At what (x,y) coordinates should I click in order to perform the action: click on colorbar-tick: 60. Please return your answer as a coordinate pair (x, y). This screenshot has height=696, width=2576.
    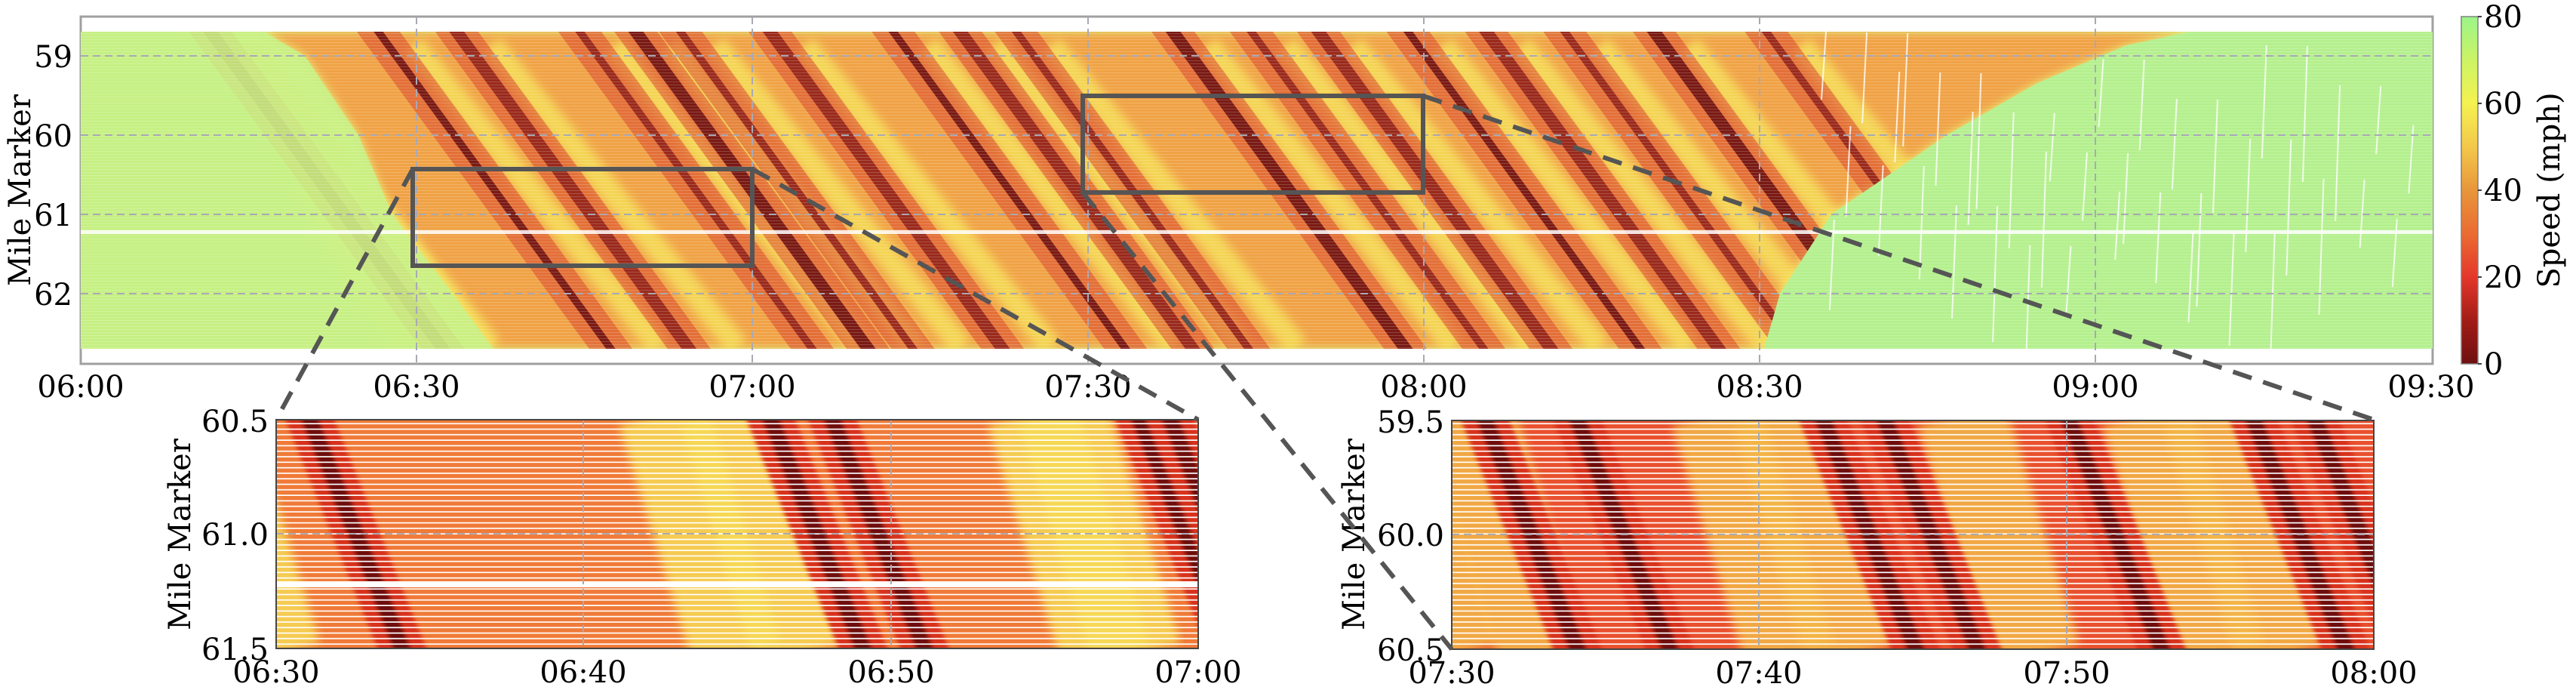
    Looking at the image, I should click on (2503, 104).